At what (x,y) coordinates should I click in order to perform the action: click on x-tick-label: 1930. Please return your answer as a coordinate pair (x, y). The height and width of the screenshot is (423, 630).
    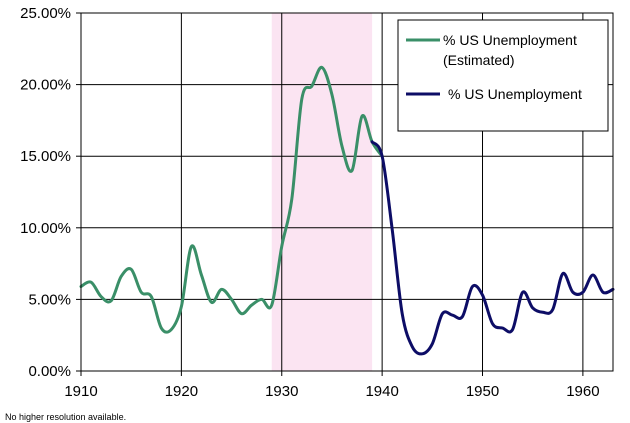
    Looking at the image, I should click on (281, 391).